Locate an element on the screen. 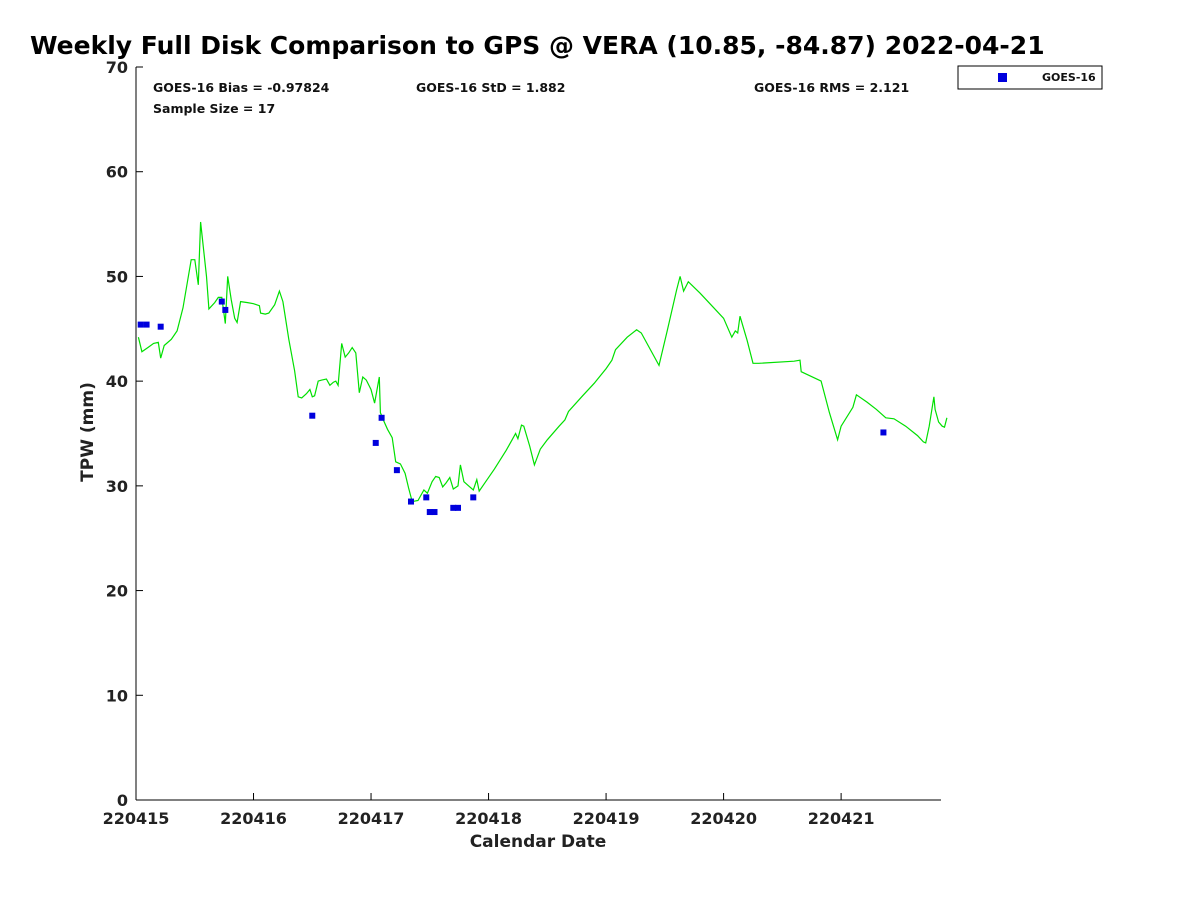  legend: GOES-16 is located at coordinates (1030, 77).